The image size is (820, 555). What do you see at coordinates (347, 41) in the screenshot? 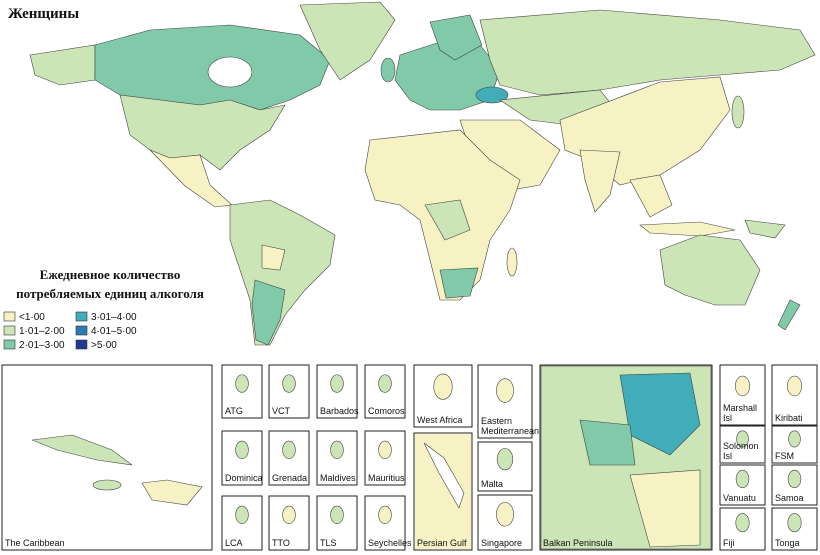
I see `greenland` at bounding box center [347, 41].